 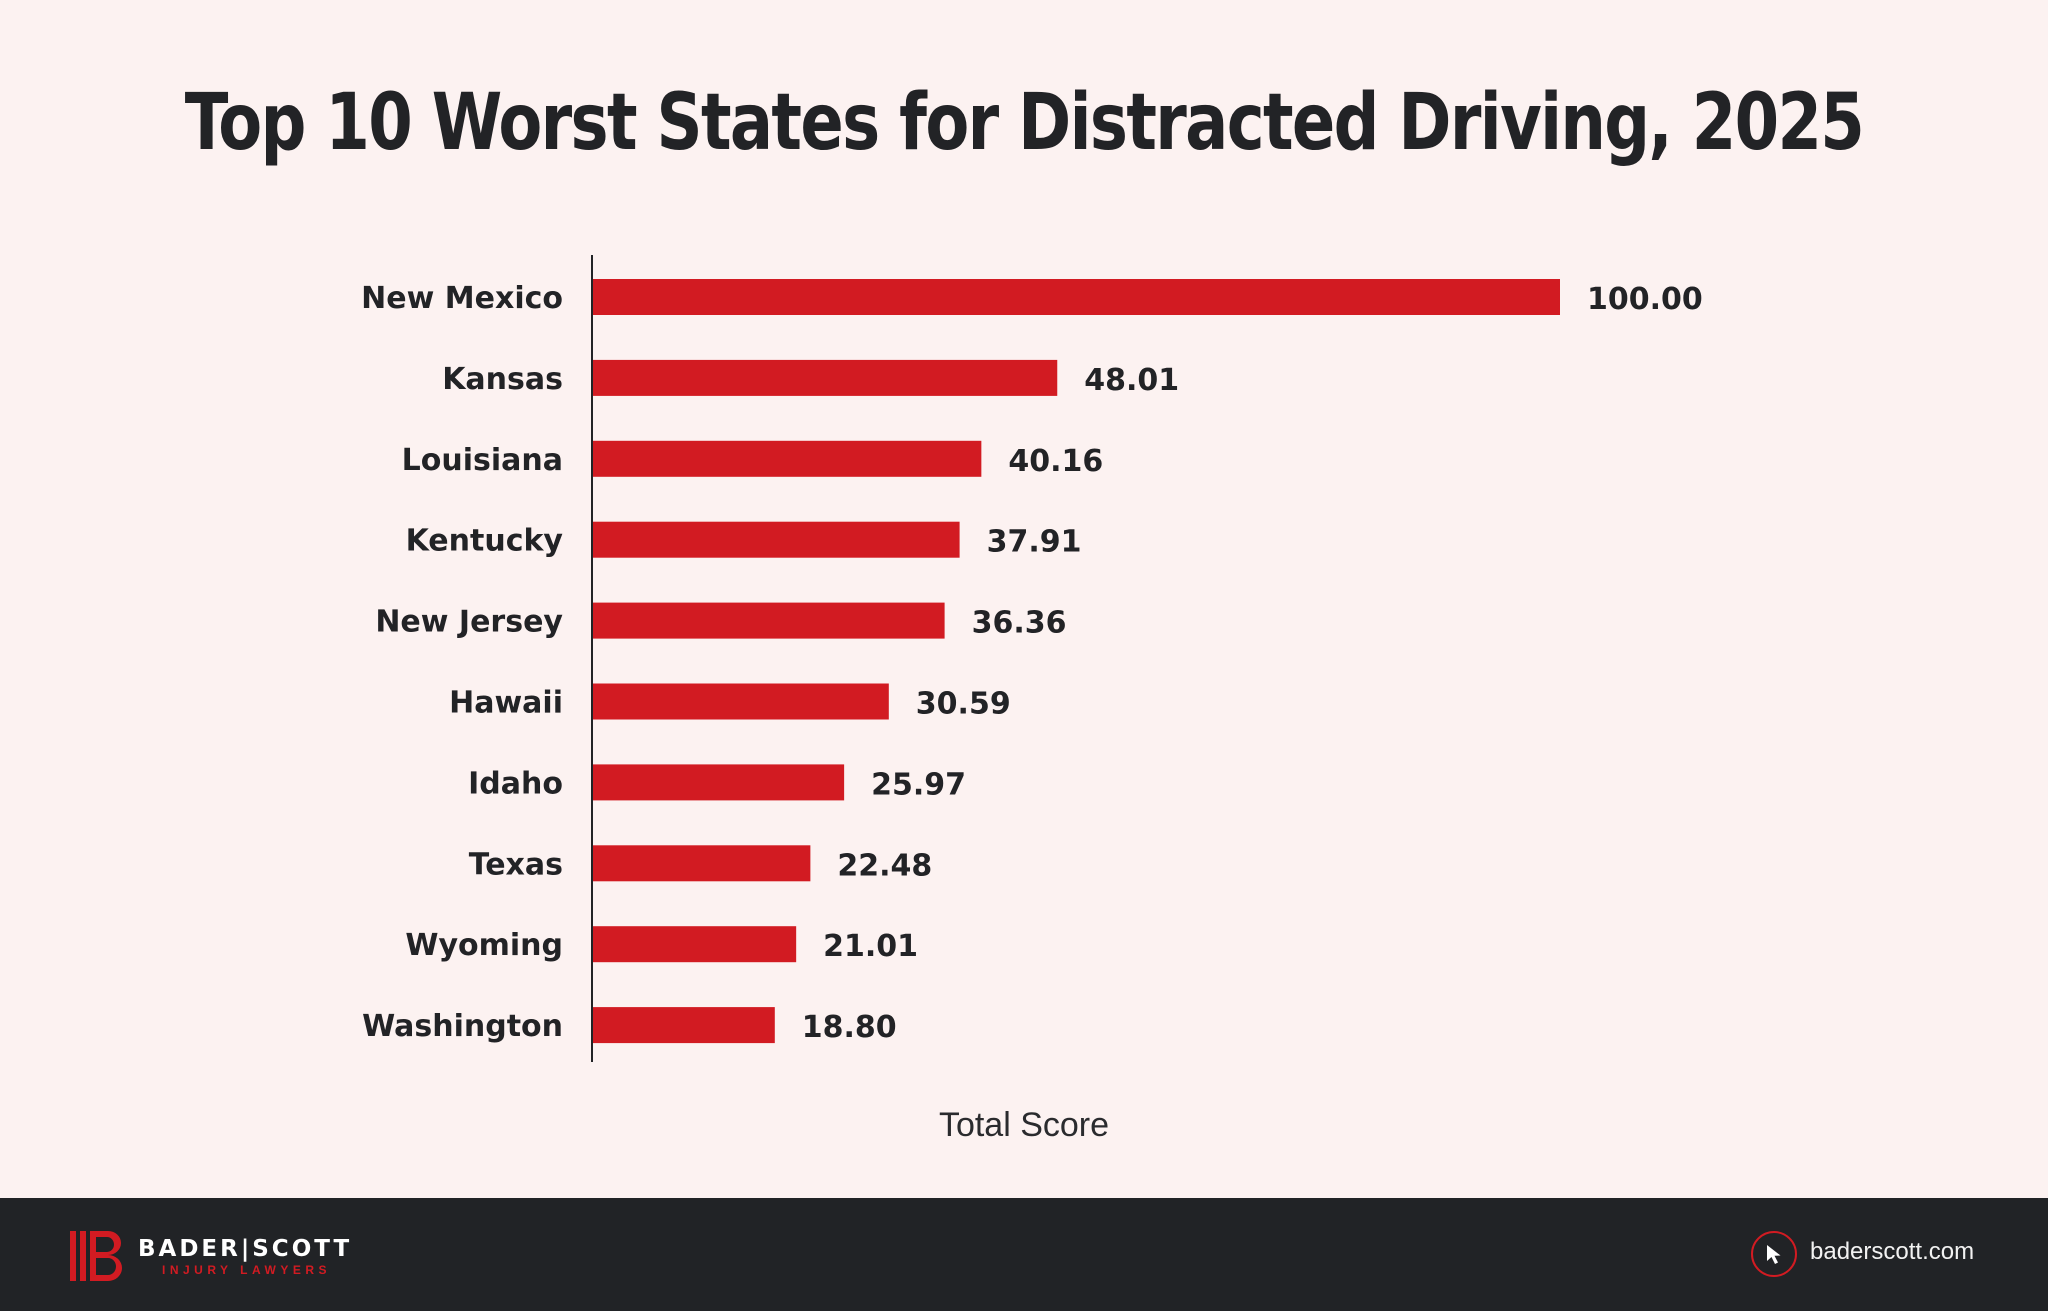 I want to click on bar-texas, so click(x=702, y=863).